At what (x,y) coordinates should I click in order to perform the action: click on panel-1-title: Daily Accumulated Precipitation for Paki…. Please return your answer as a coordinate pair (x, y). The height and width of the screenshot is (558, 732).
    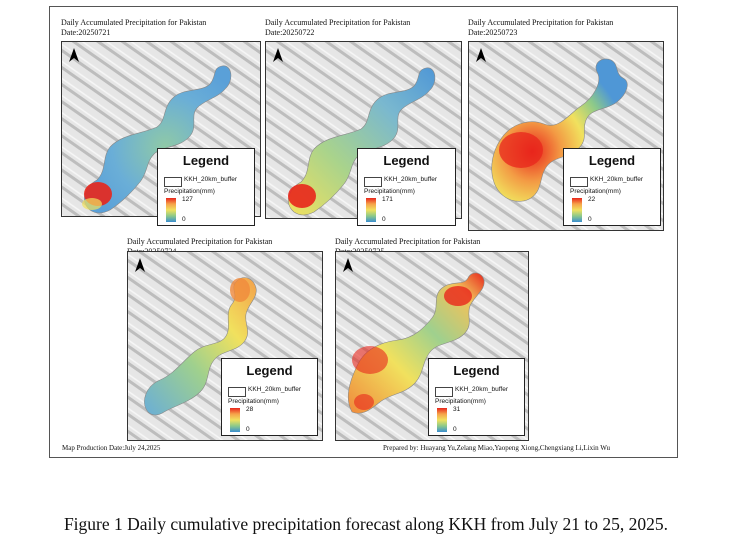
    Looking at the image, I should click on (133, 28).